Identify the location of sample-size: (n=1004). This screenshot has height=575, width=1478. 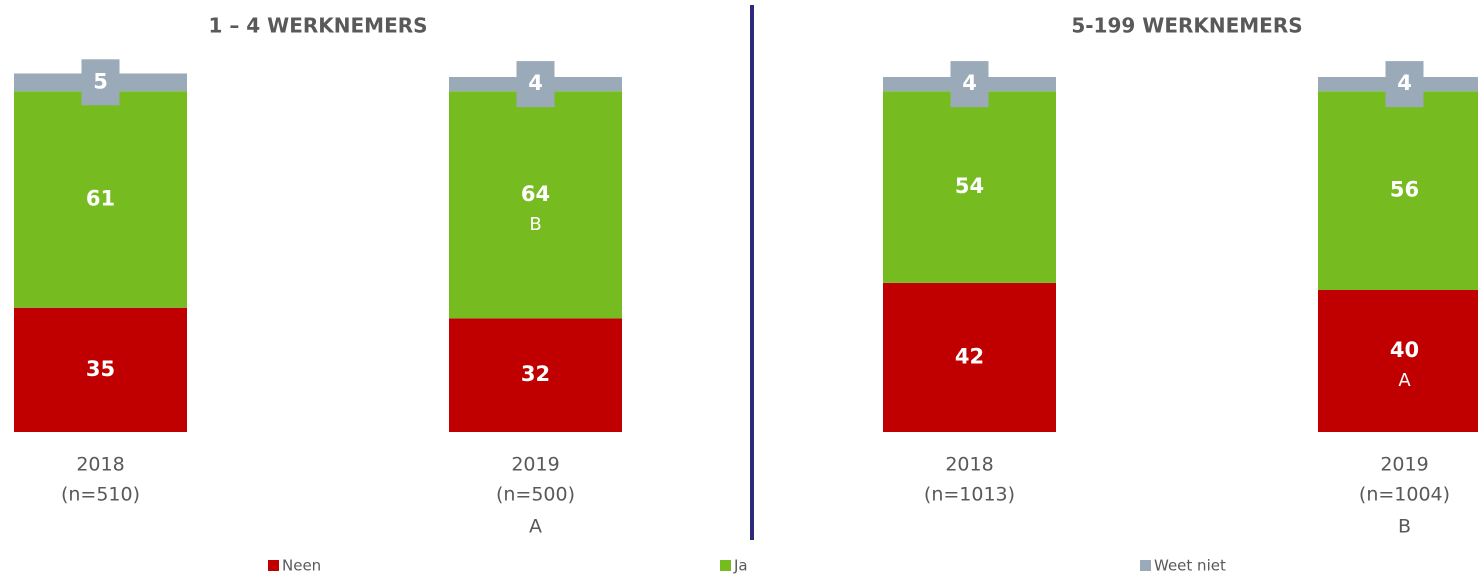
(1404, 495).